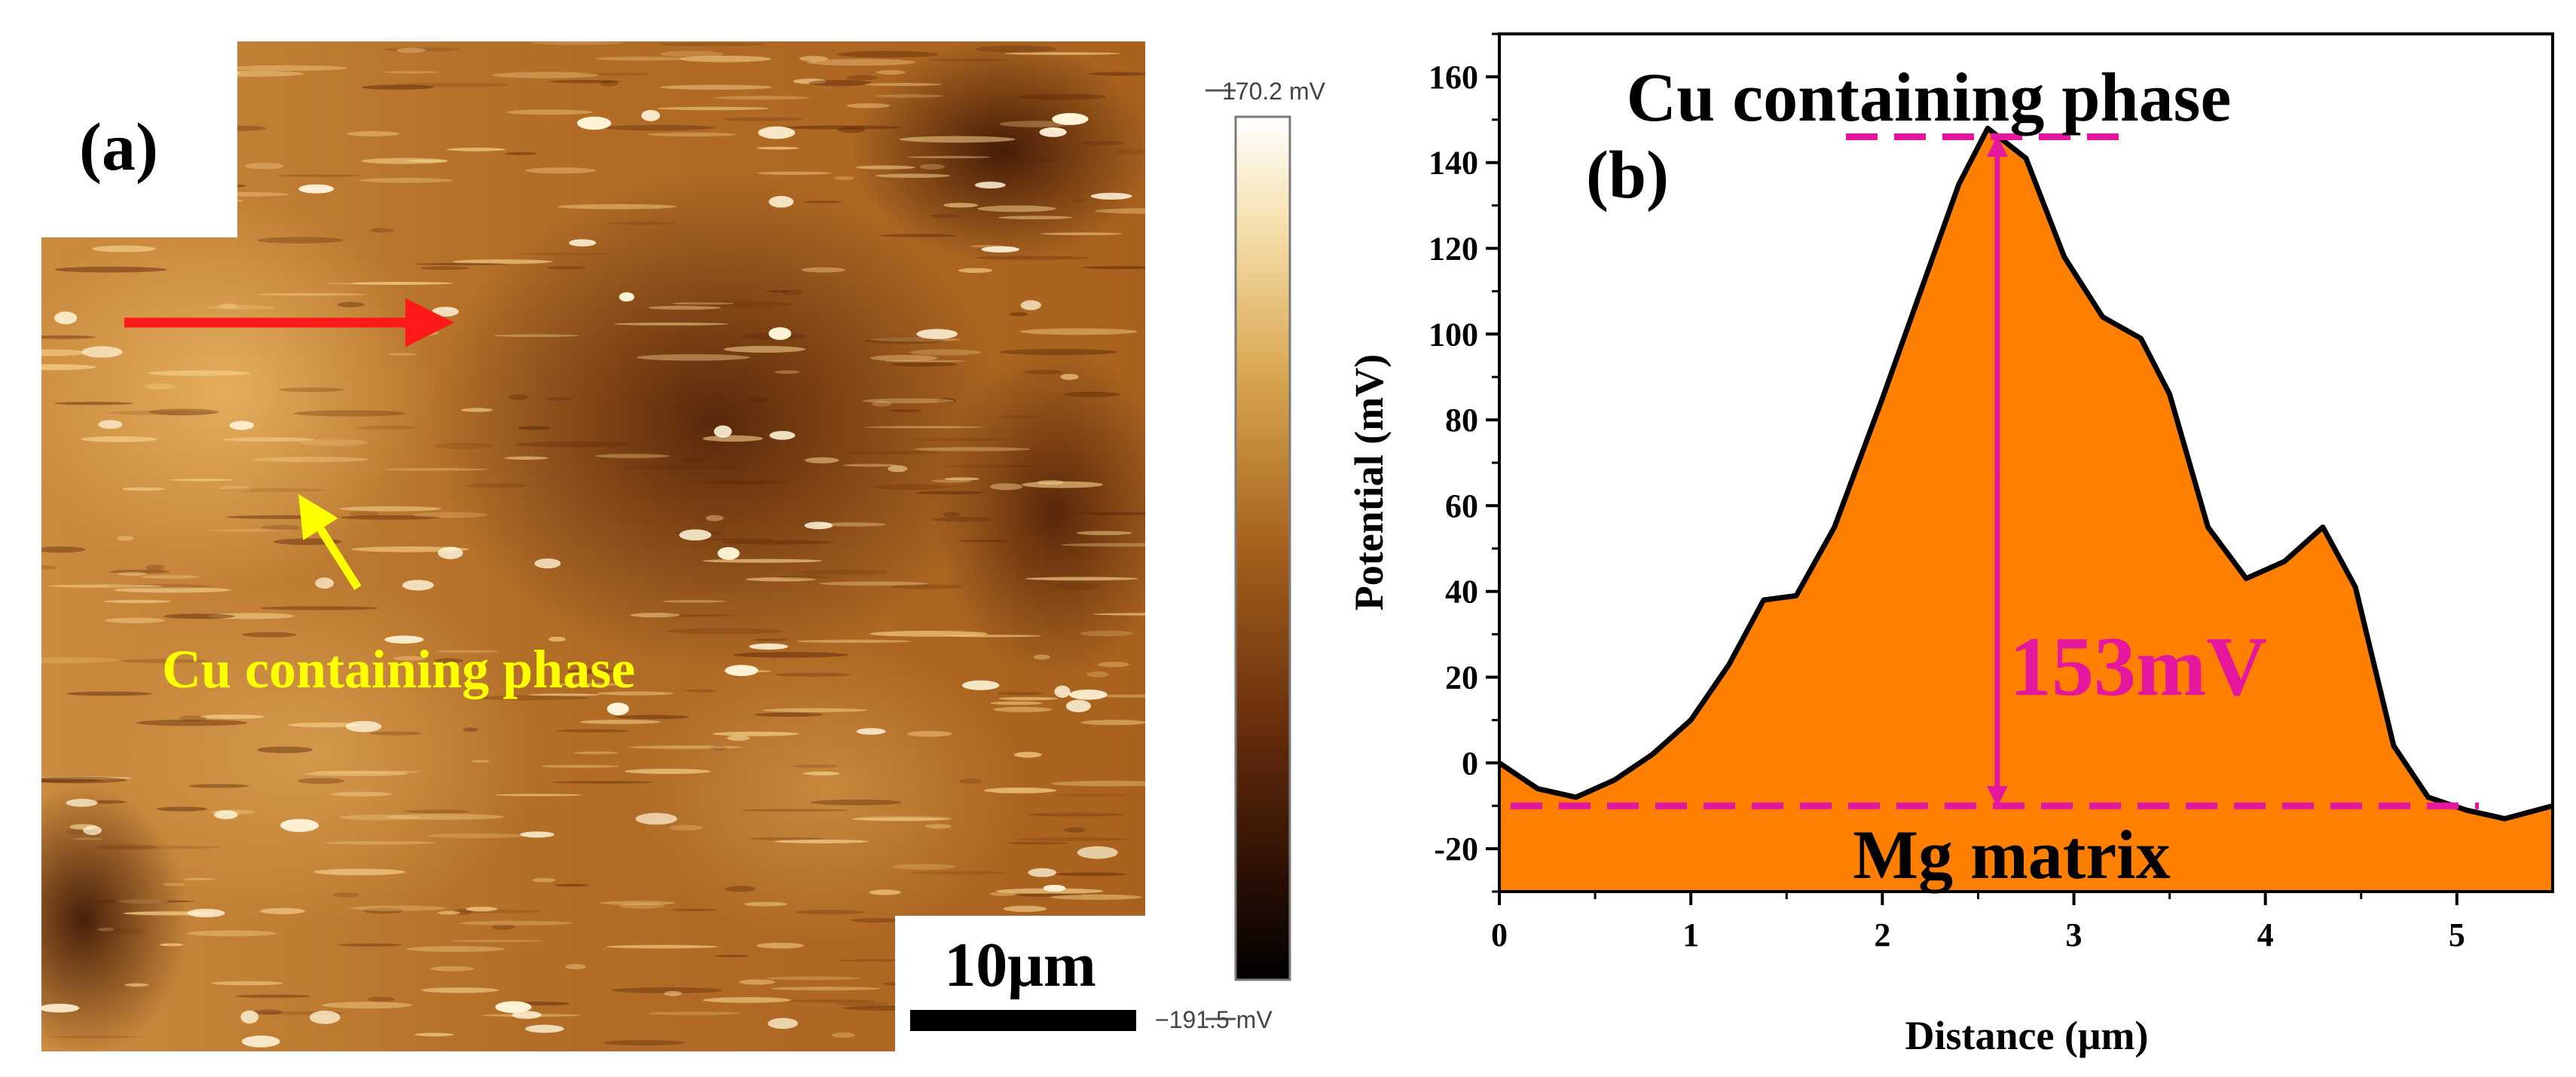 This screenshot has height=1077, width=2576. What do you see at coordinates (2457, 934) in the screenshot?
I see `x-tick-label: 5` at bounding box center [2457, 934].